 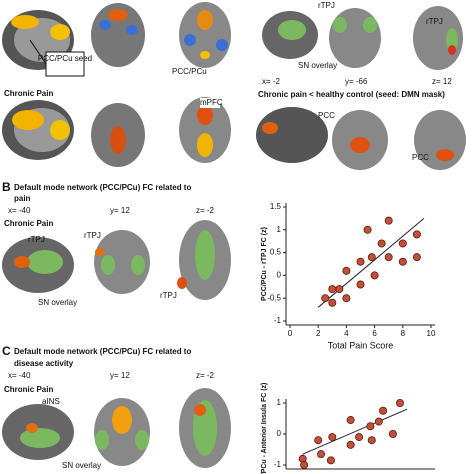 I want to click on y-tick-label: -0.5, so click(x=274, y=297).